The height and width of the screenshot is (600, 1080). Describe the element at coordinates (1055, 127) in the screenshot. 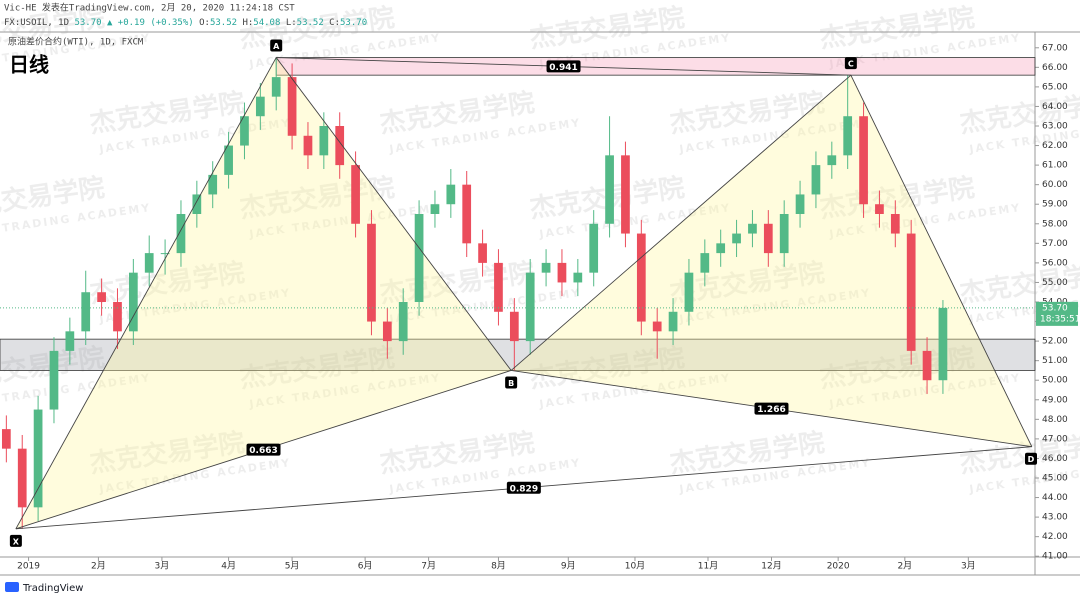

I see `y-tick-label: 63.00` at that location.